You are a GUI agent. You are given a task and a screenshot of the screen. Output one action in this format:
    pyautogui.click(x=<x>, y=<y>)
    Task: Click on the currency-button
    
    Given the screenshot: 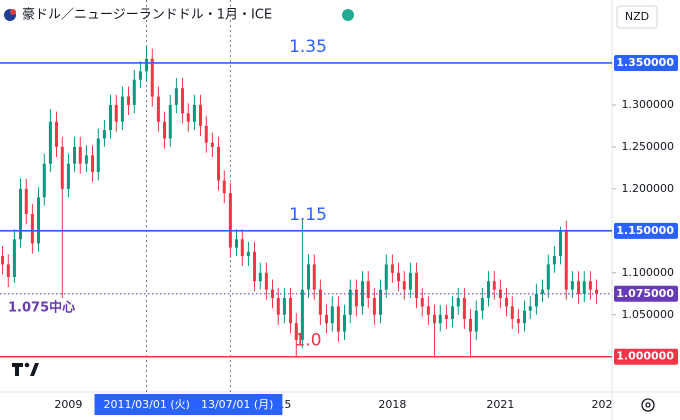 What is the action you would take?
    pyautogui.click(x=637, y=17)
    